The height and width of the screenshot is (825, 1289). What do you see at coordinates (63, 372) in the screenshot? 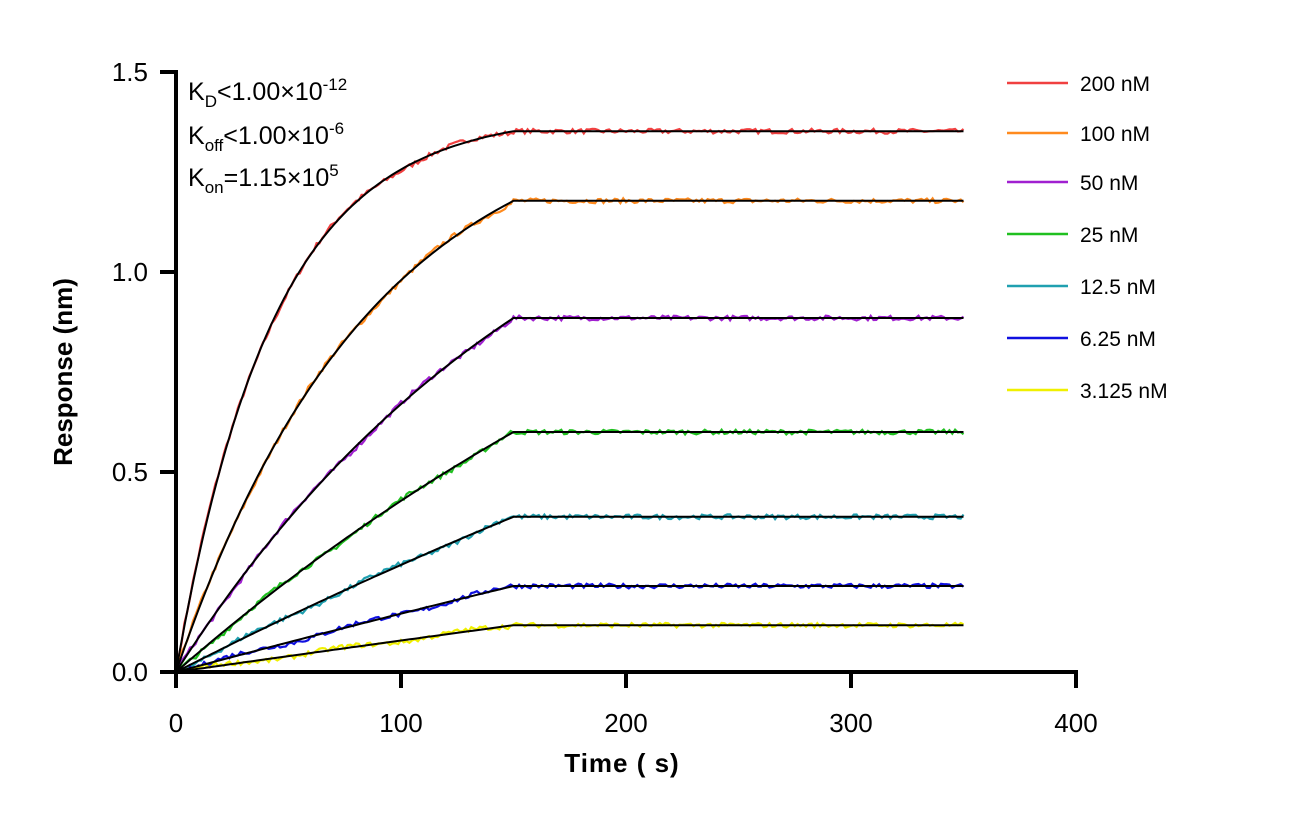
I see `y-axis-label: Response (nm)` at bounding box center [63, 372].